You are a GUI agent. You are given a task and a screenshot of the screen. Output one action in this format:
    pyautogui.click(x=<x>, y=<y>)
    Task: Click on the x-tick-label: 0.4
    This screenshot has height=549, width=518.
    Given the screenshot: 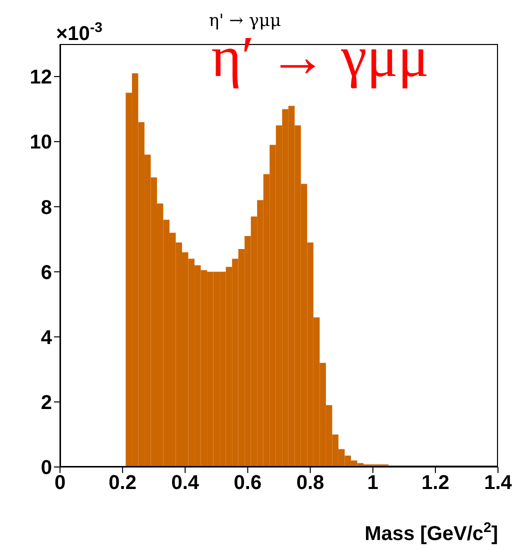 What is the action you would take?
    pyautogui.click(x=185, y=483)
    